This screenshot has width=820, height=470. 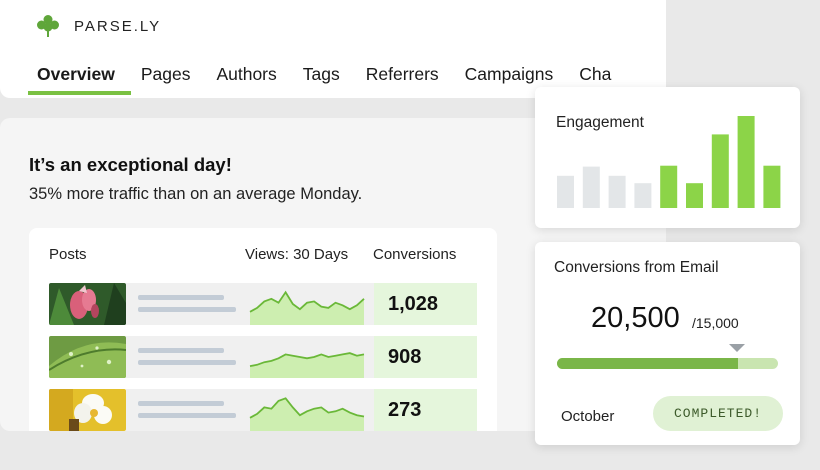 What do you see at coordinates (715, 323) in the screenshot?
I see `conversion-goal: /15,000` at bounding box center [715, 323].